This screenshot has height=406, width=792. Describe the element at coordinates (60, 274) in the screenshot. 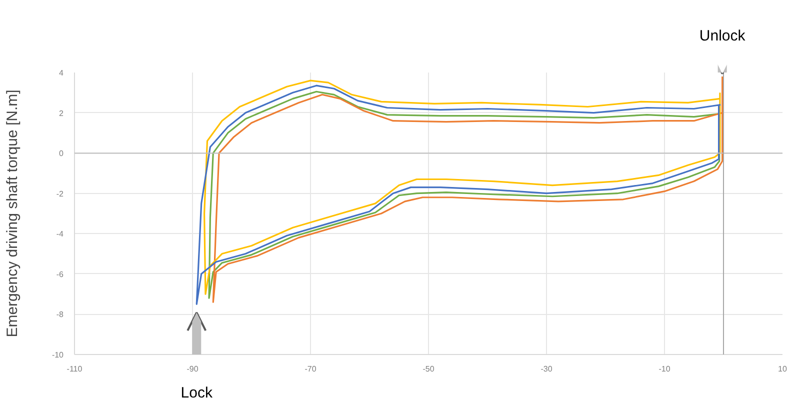

I see `y-tick-label: -6` at that location.